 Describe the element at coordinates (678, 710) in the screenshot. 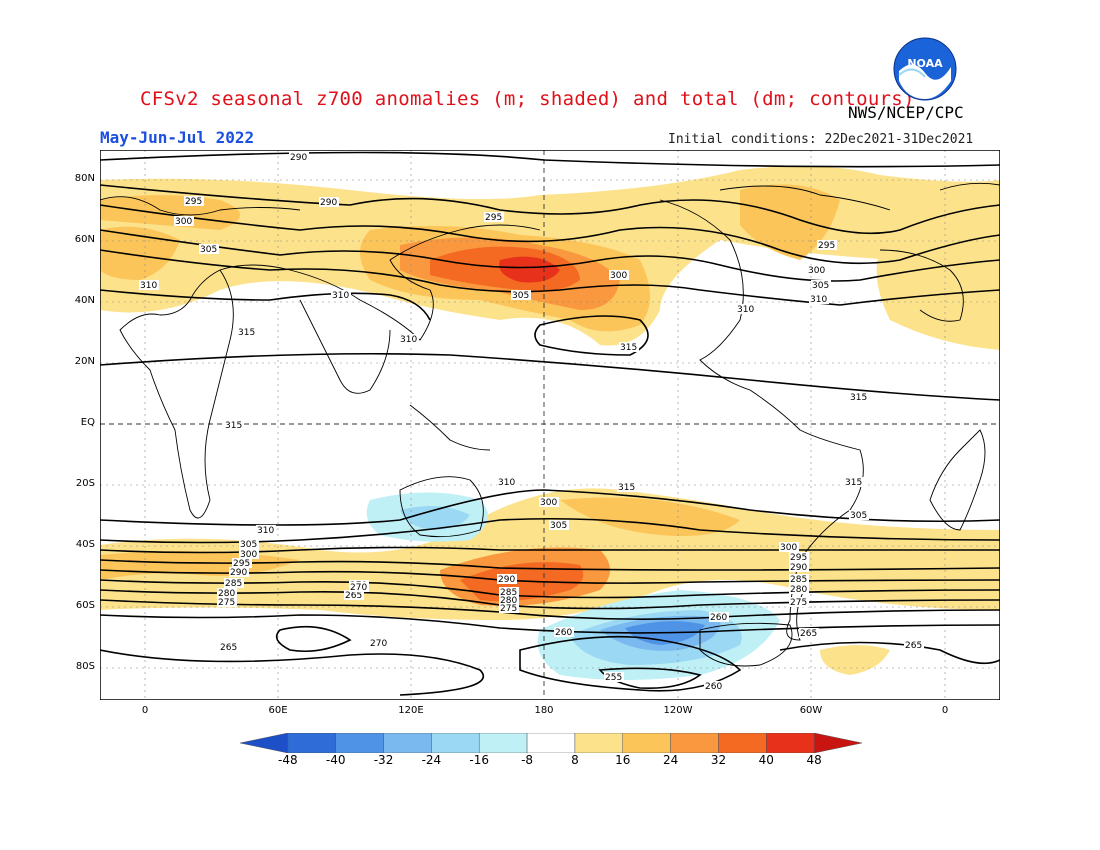

I see `lon-label: 120W` at that location.